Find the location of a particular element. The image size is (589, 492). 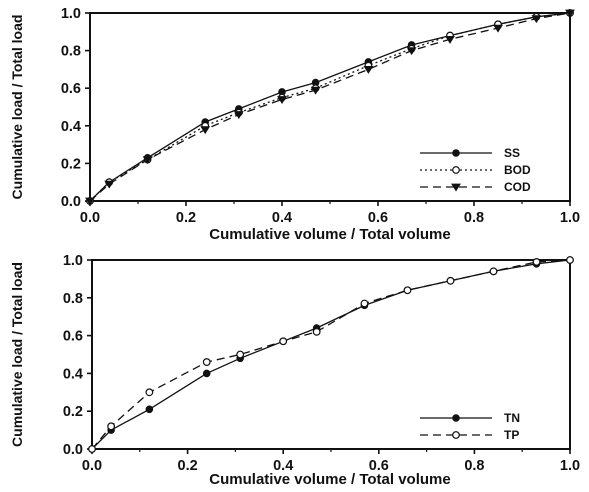

legend-marker-tn is located at coordinates (456, 418).